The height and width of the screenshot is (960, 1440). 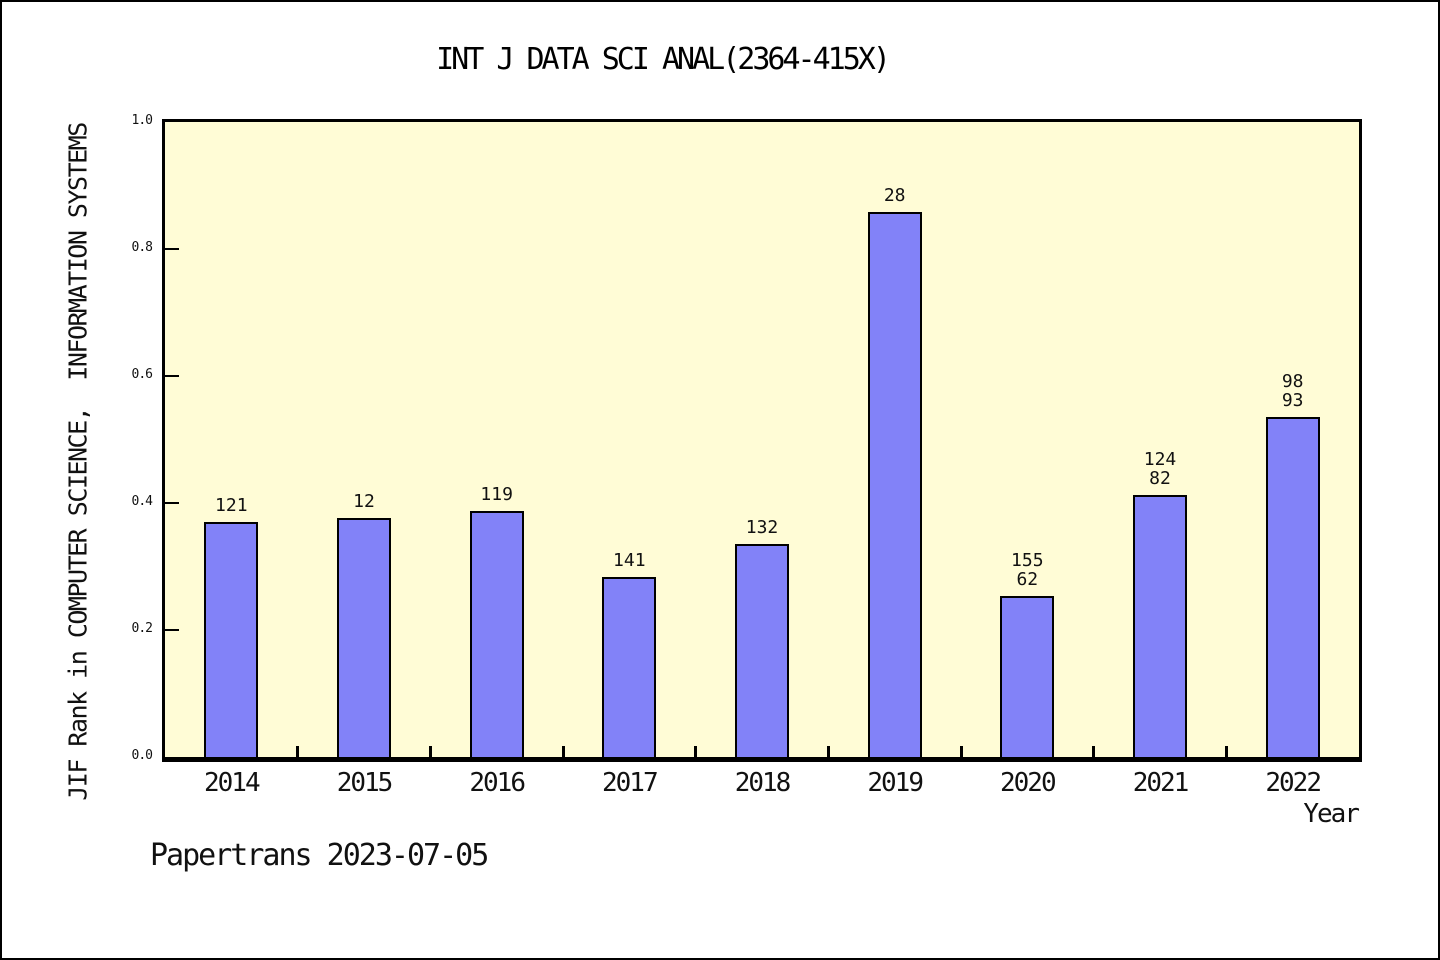 I want to click on x-tick-label-2021: 2021, so click(x=1161, y=783).